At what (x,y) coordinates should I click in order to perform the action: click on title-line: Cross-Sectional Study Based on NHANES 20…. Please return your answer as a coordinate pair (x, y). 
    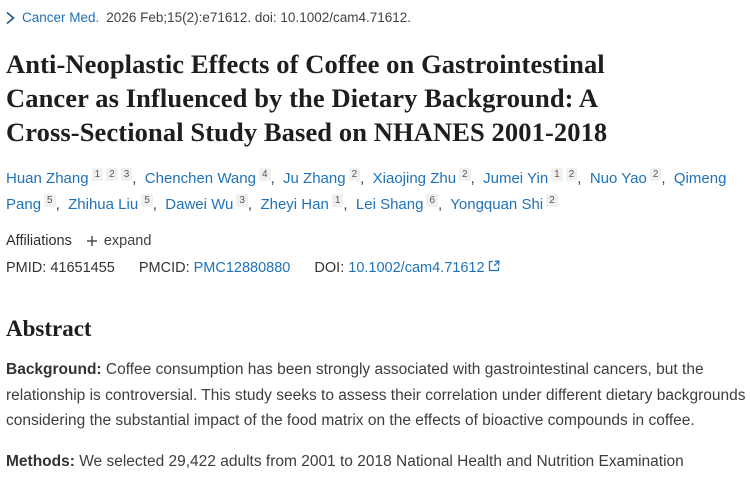
    Looking at the image, I should click on (307, 132).